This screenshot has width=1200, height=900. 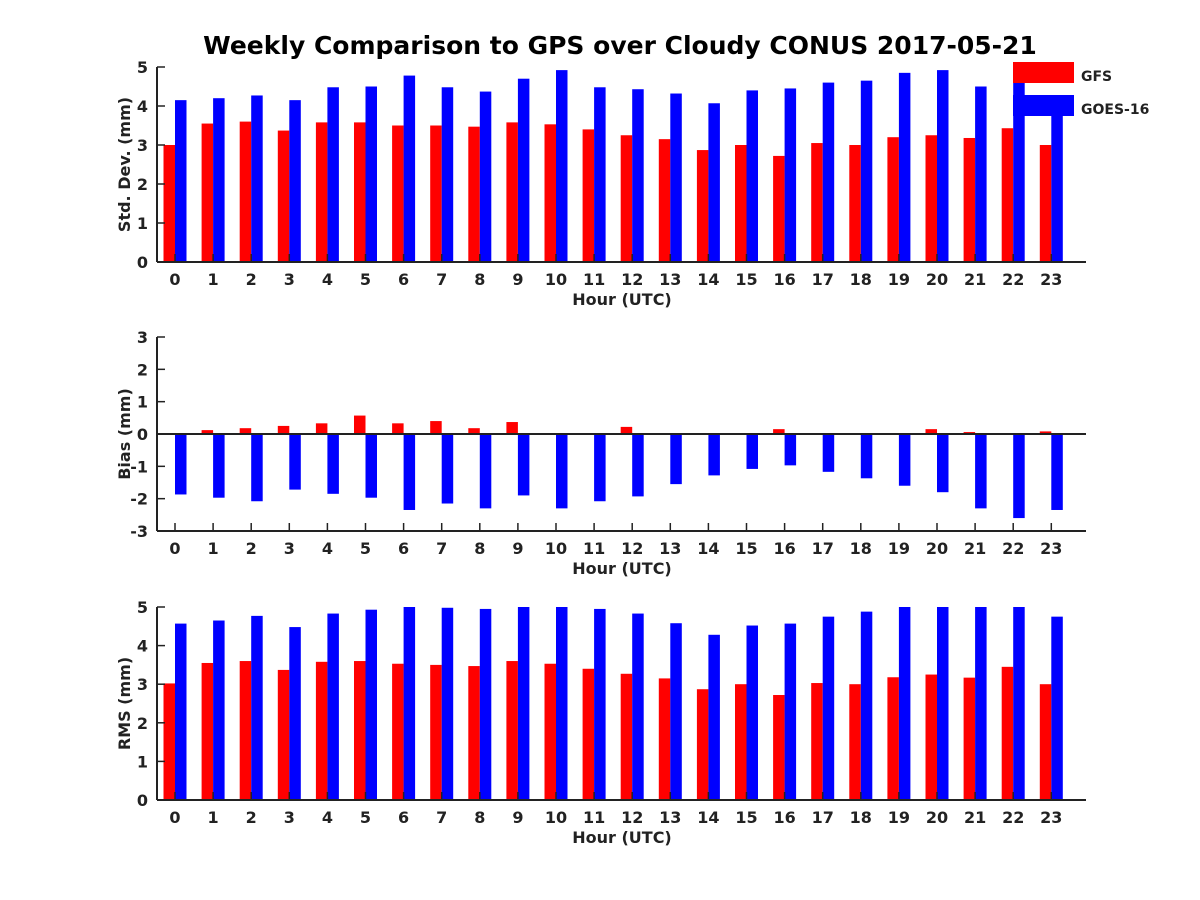 I want to click on x-tick-label: 8, so click(x=479, y=548).